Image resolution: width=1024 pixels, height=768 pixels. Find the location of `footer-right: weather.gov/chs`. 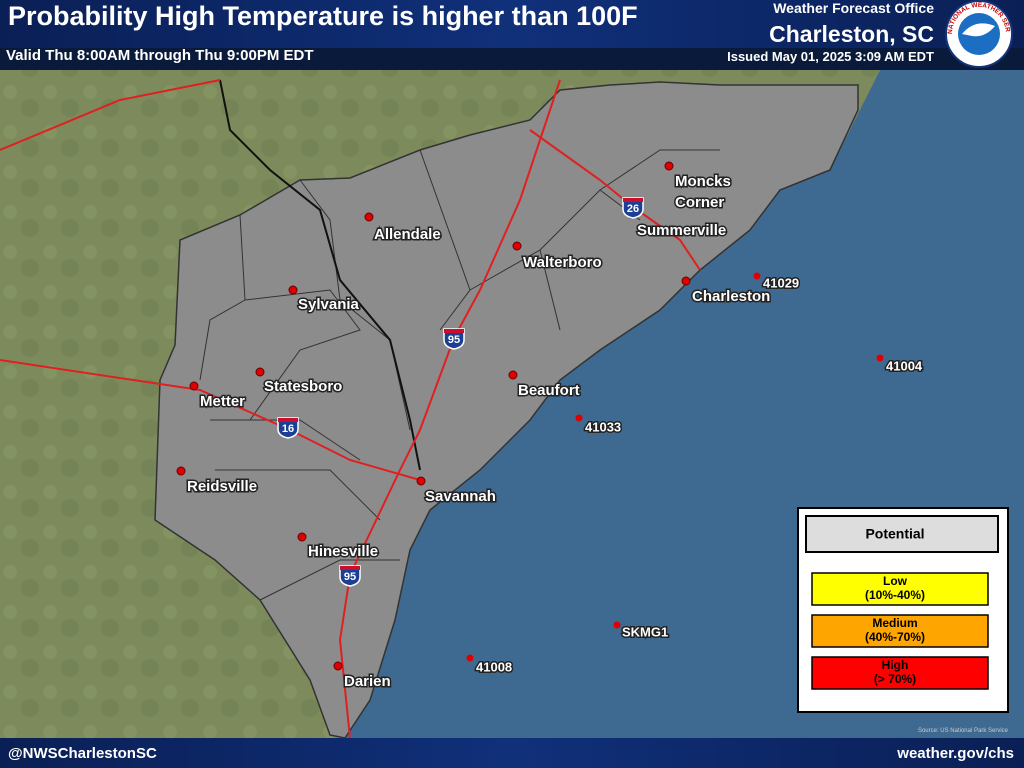

footer-right: weather.gov/chs is located at coordinates (955, 753).